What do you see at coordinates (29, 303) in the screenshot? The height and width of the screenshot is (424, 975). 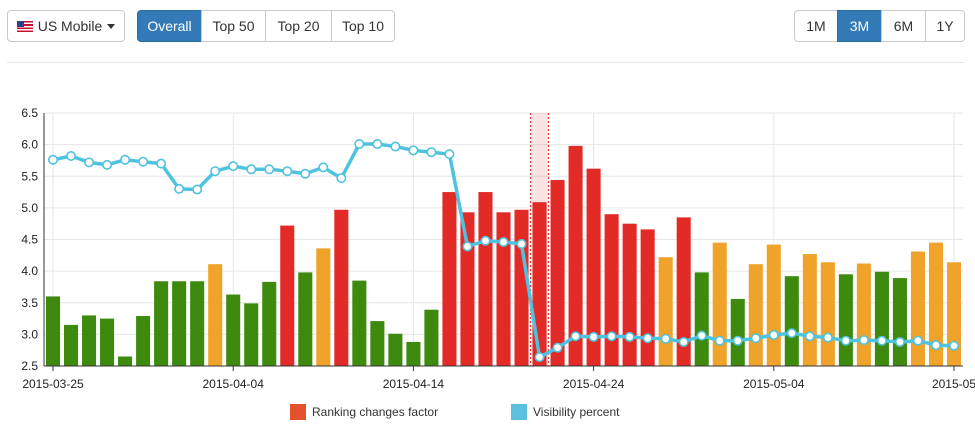 I see `y-tick-label: 3.5` at bounding box center [29, 303].